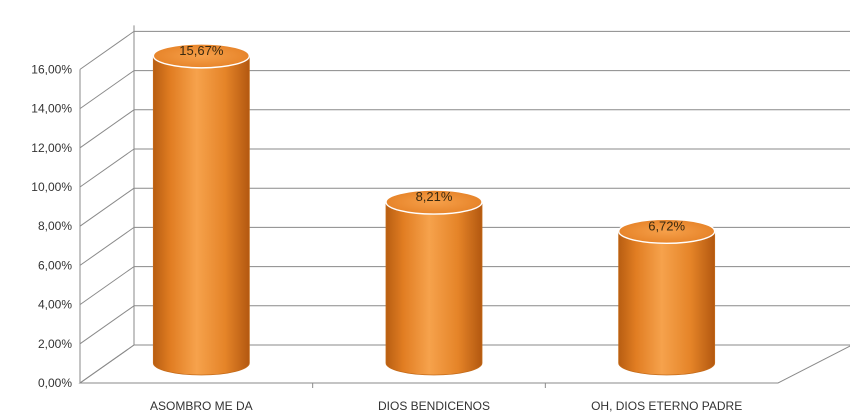 This screenshot has width=850, height=419. What do you see at coordinates (201, 406) in the screenshot?
I see `x-category-label: ASOMBRO ME DA` at bounding box center [201, 406].